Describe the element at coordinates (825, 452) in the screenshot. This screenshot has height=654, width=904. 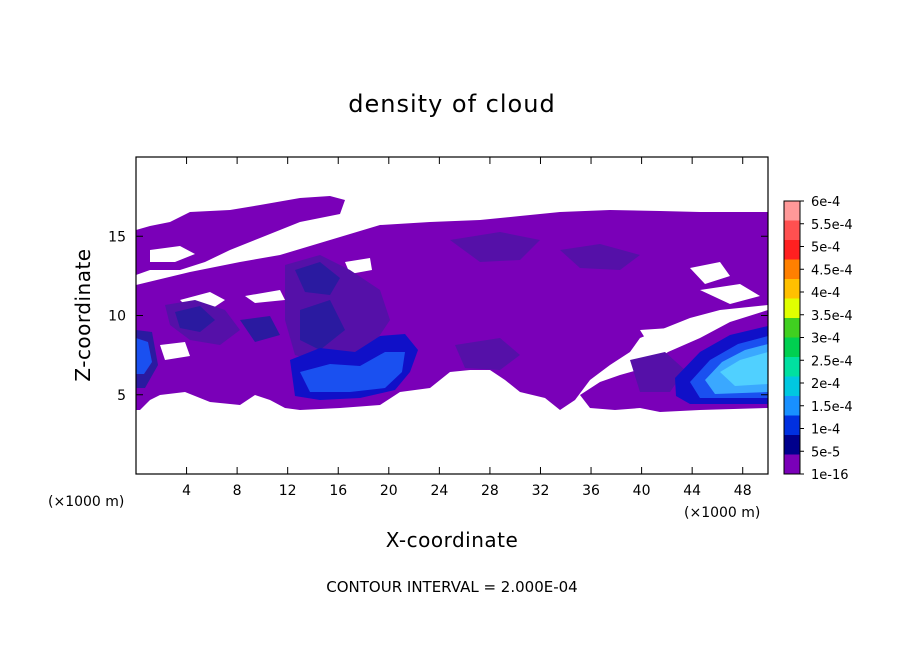
I see `colorbar-label: 5e-5` at that location.